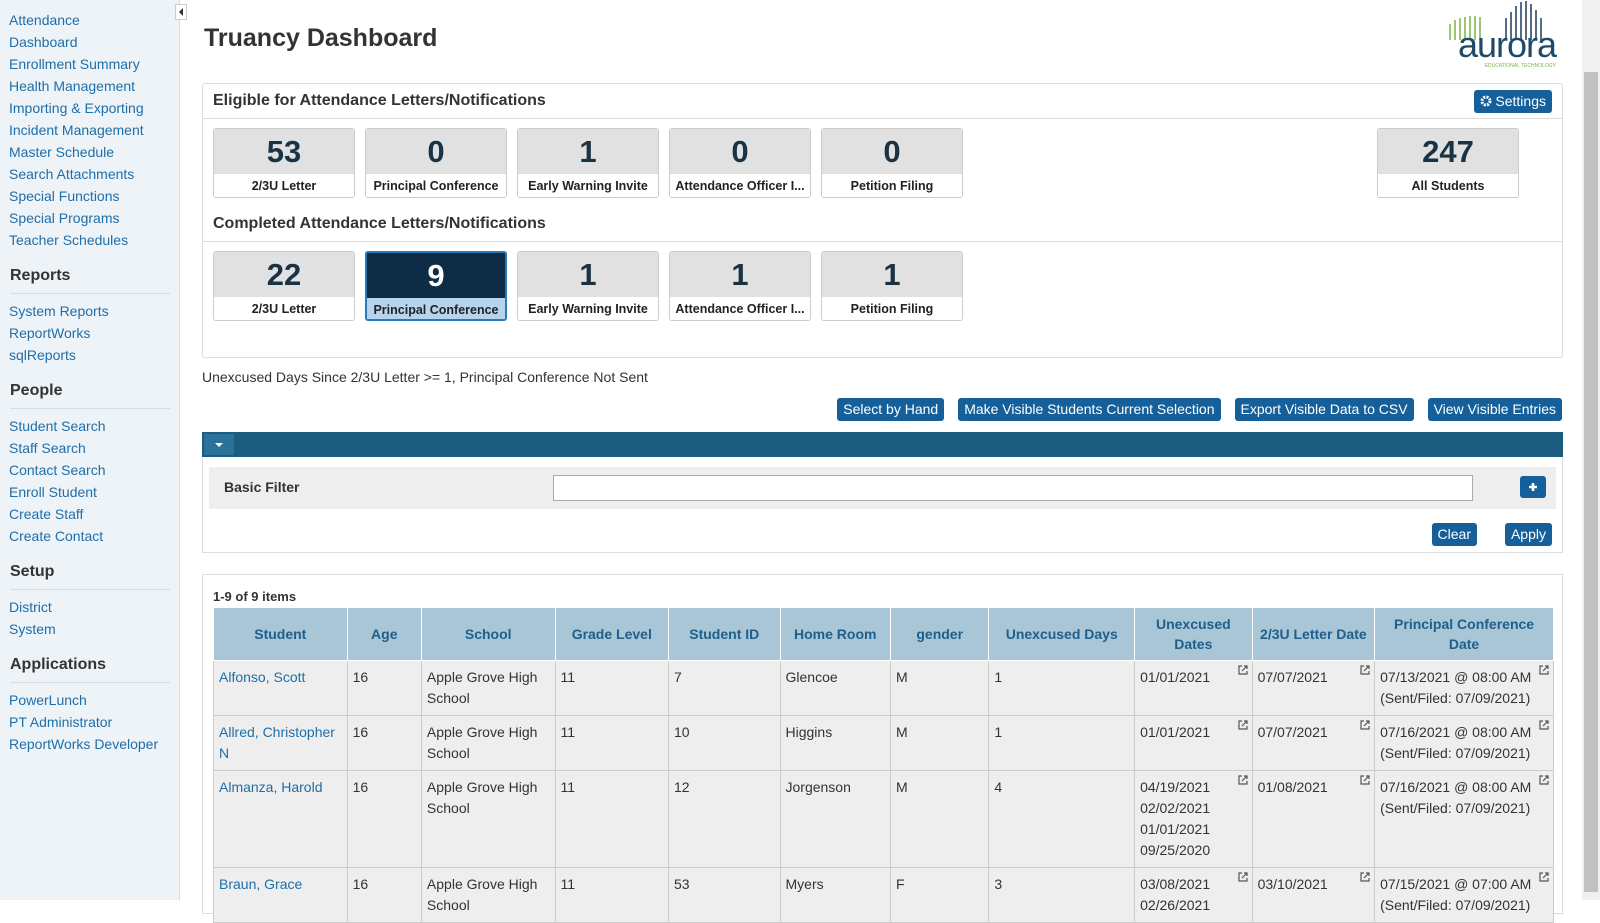  I want to click on cell-line: (Sent/Filed: 07/09/2021), so click(1455, 698).